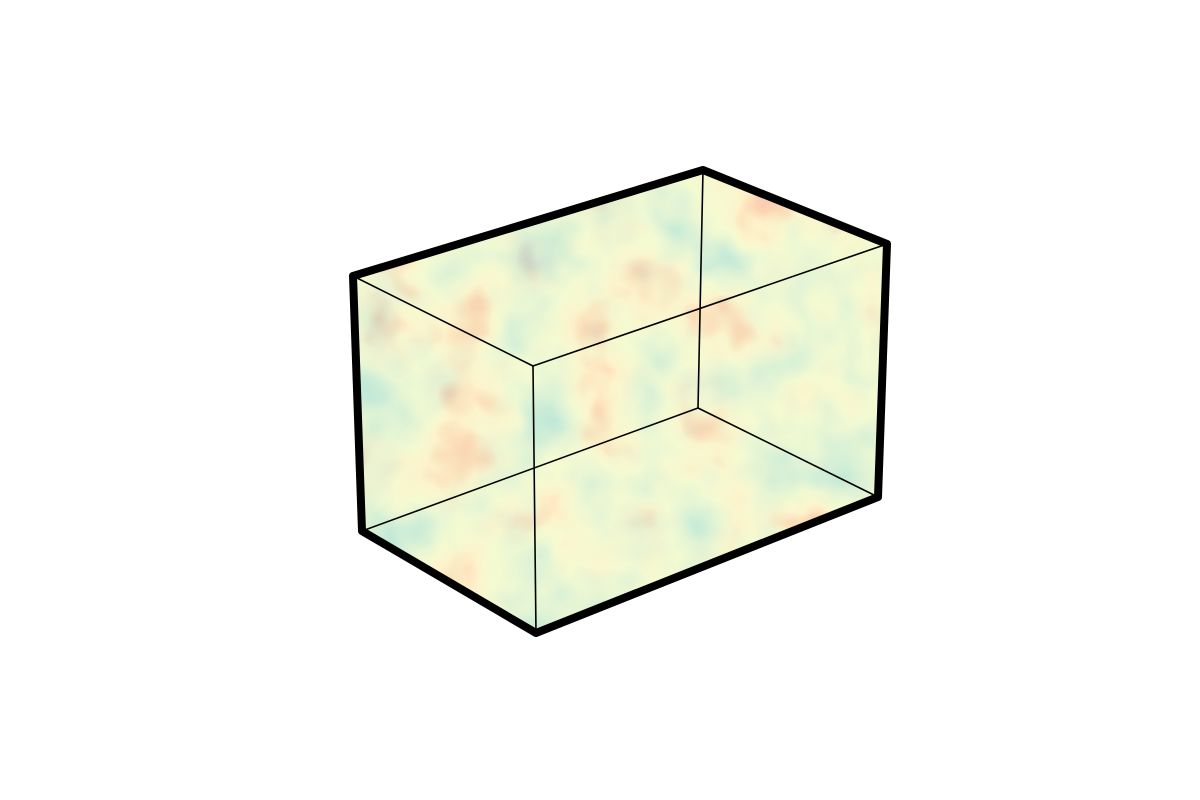  I want to click on edge-back-vertical, so click(700, 289).